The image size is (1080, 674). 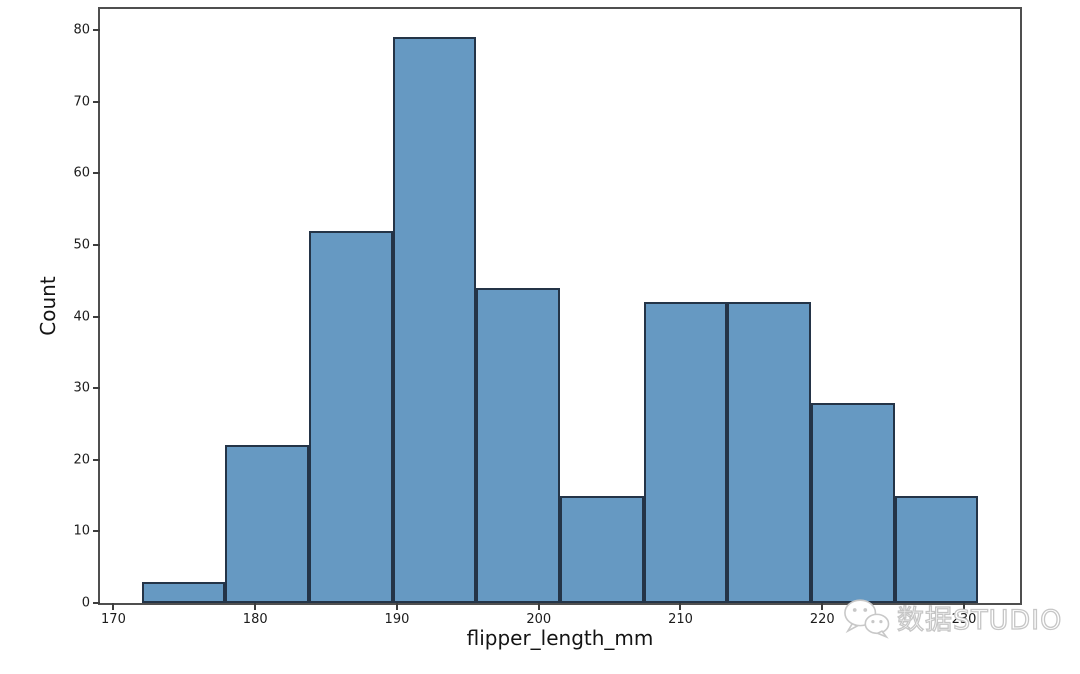 I want to click on watermark: 数据STUDIO, so click(x=952, y=620).